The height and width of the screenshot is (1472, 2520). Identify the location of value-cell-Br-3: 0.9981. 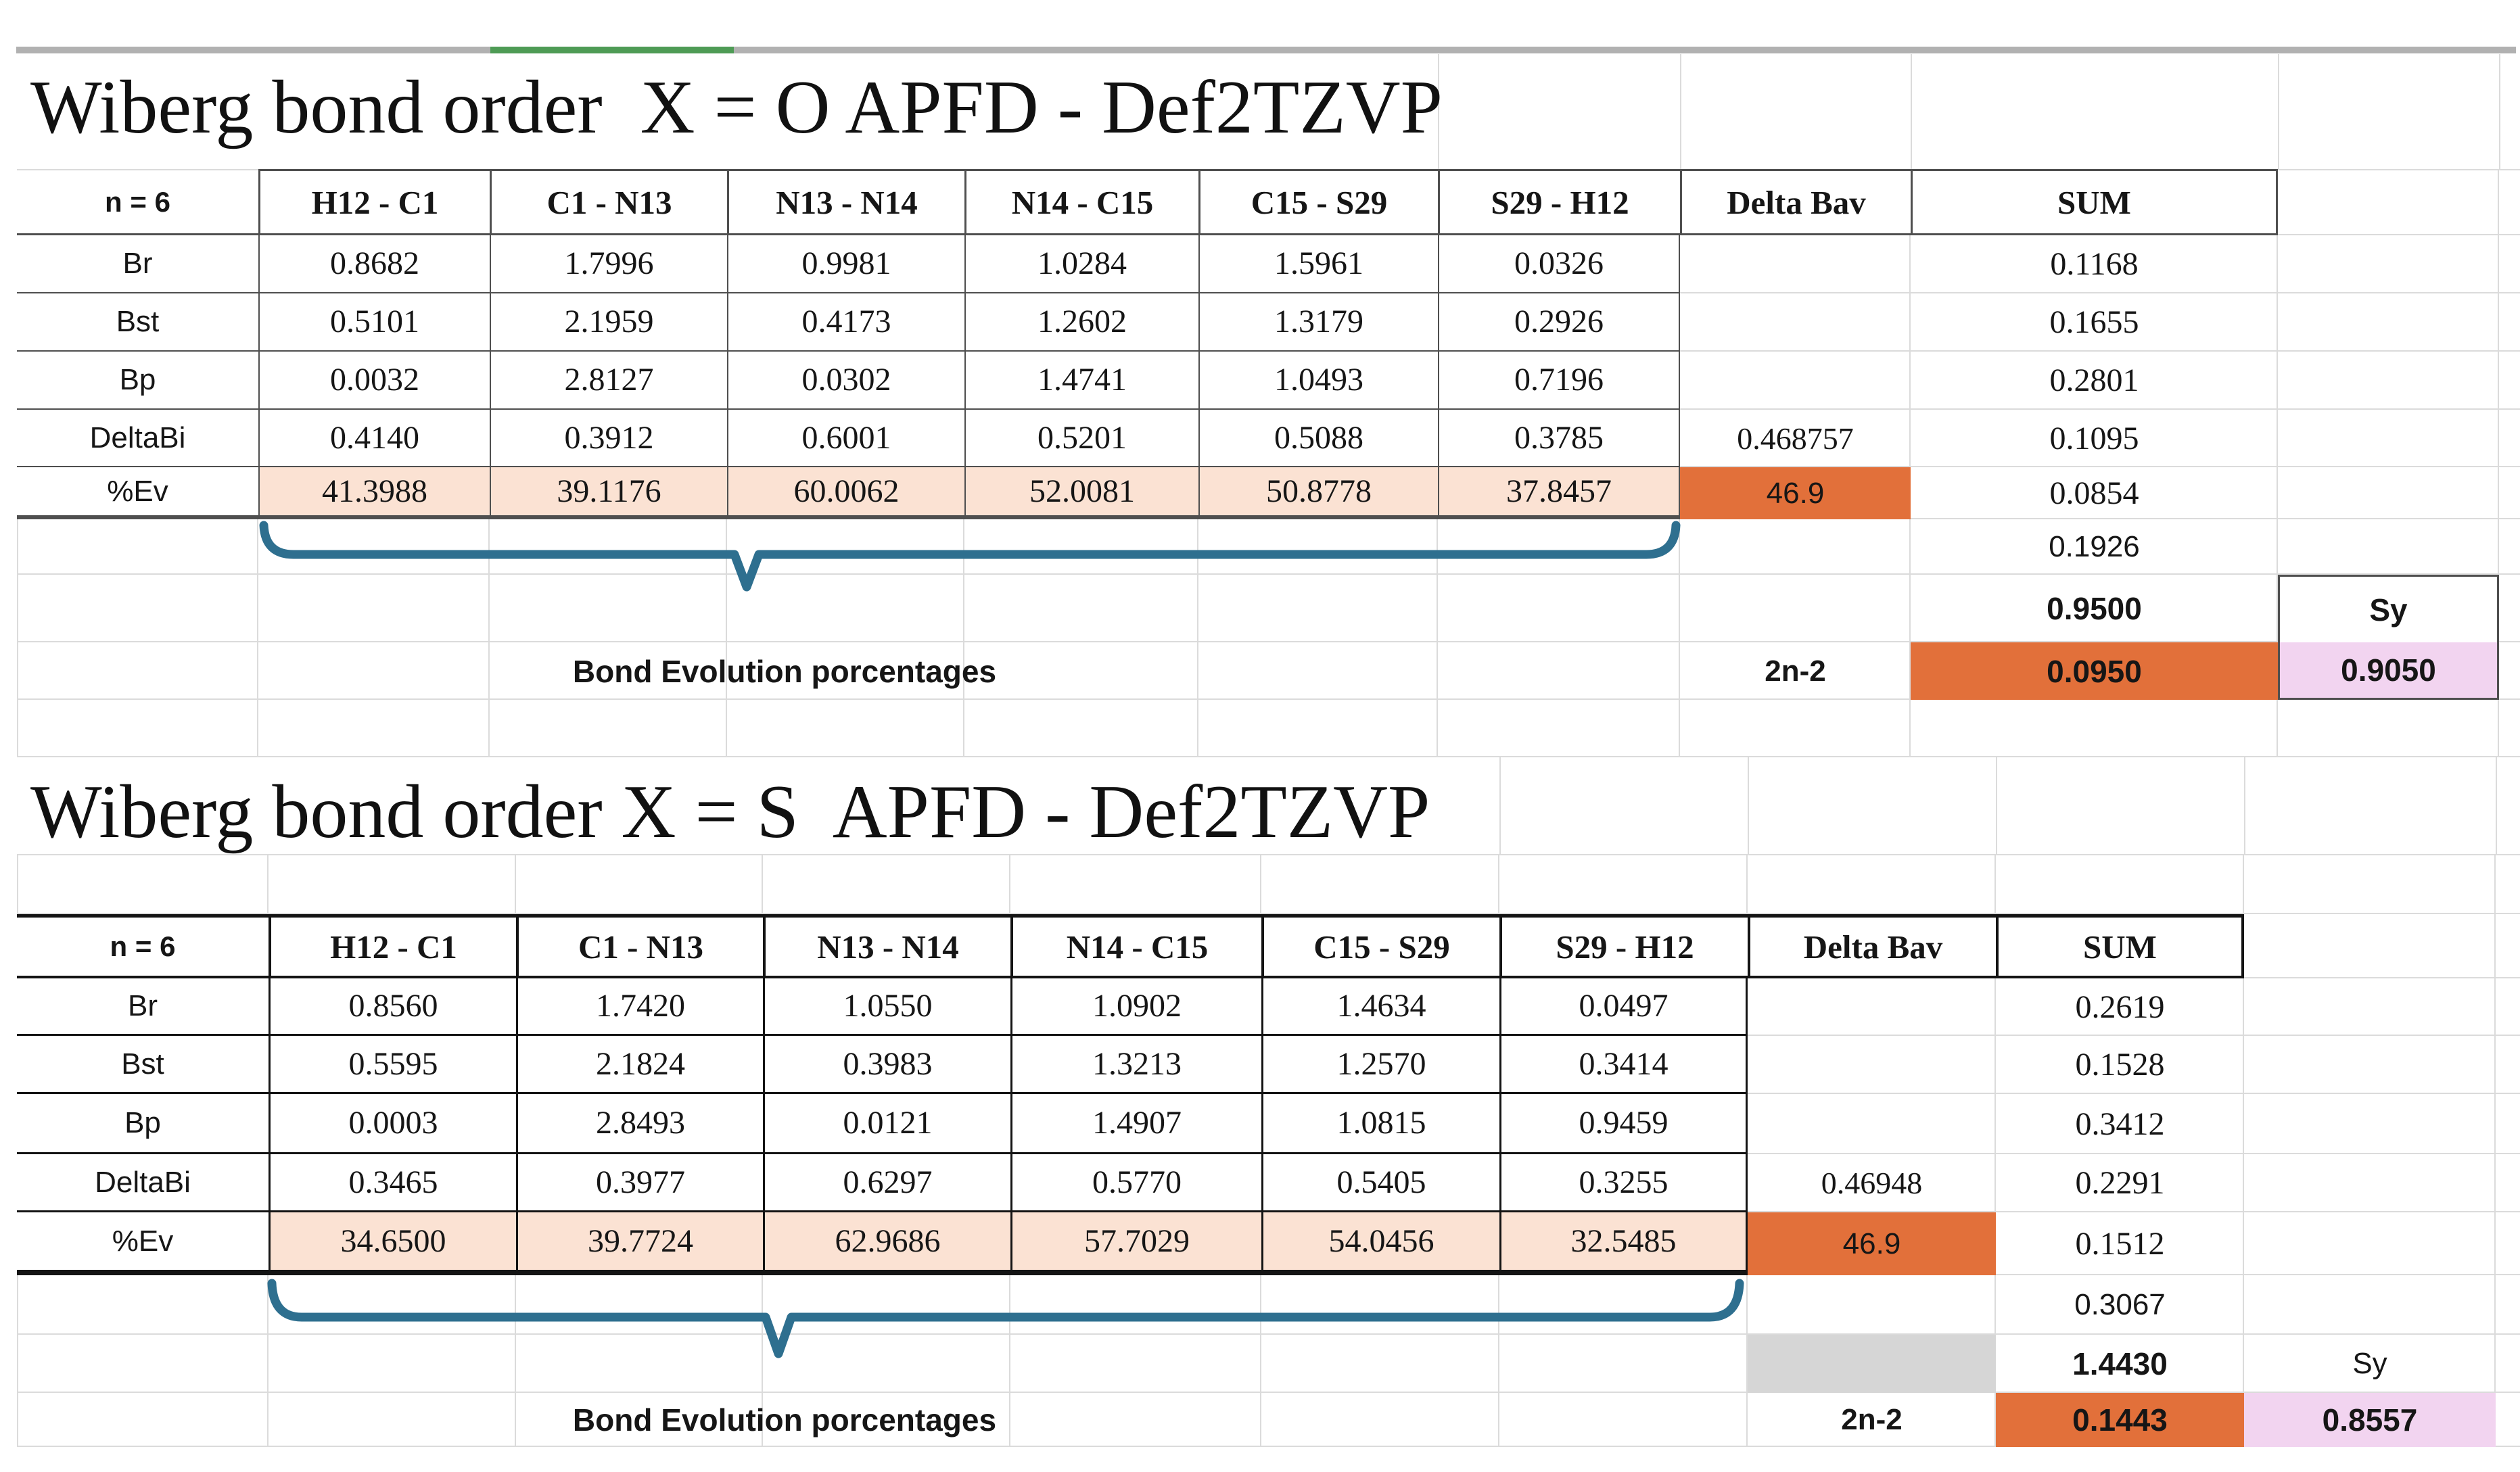
(846, 264).